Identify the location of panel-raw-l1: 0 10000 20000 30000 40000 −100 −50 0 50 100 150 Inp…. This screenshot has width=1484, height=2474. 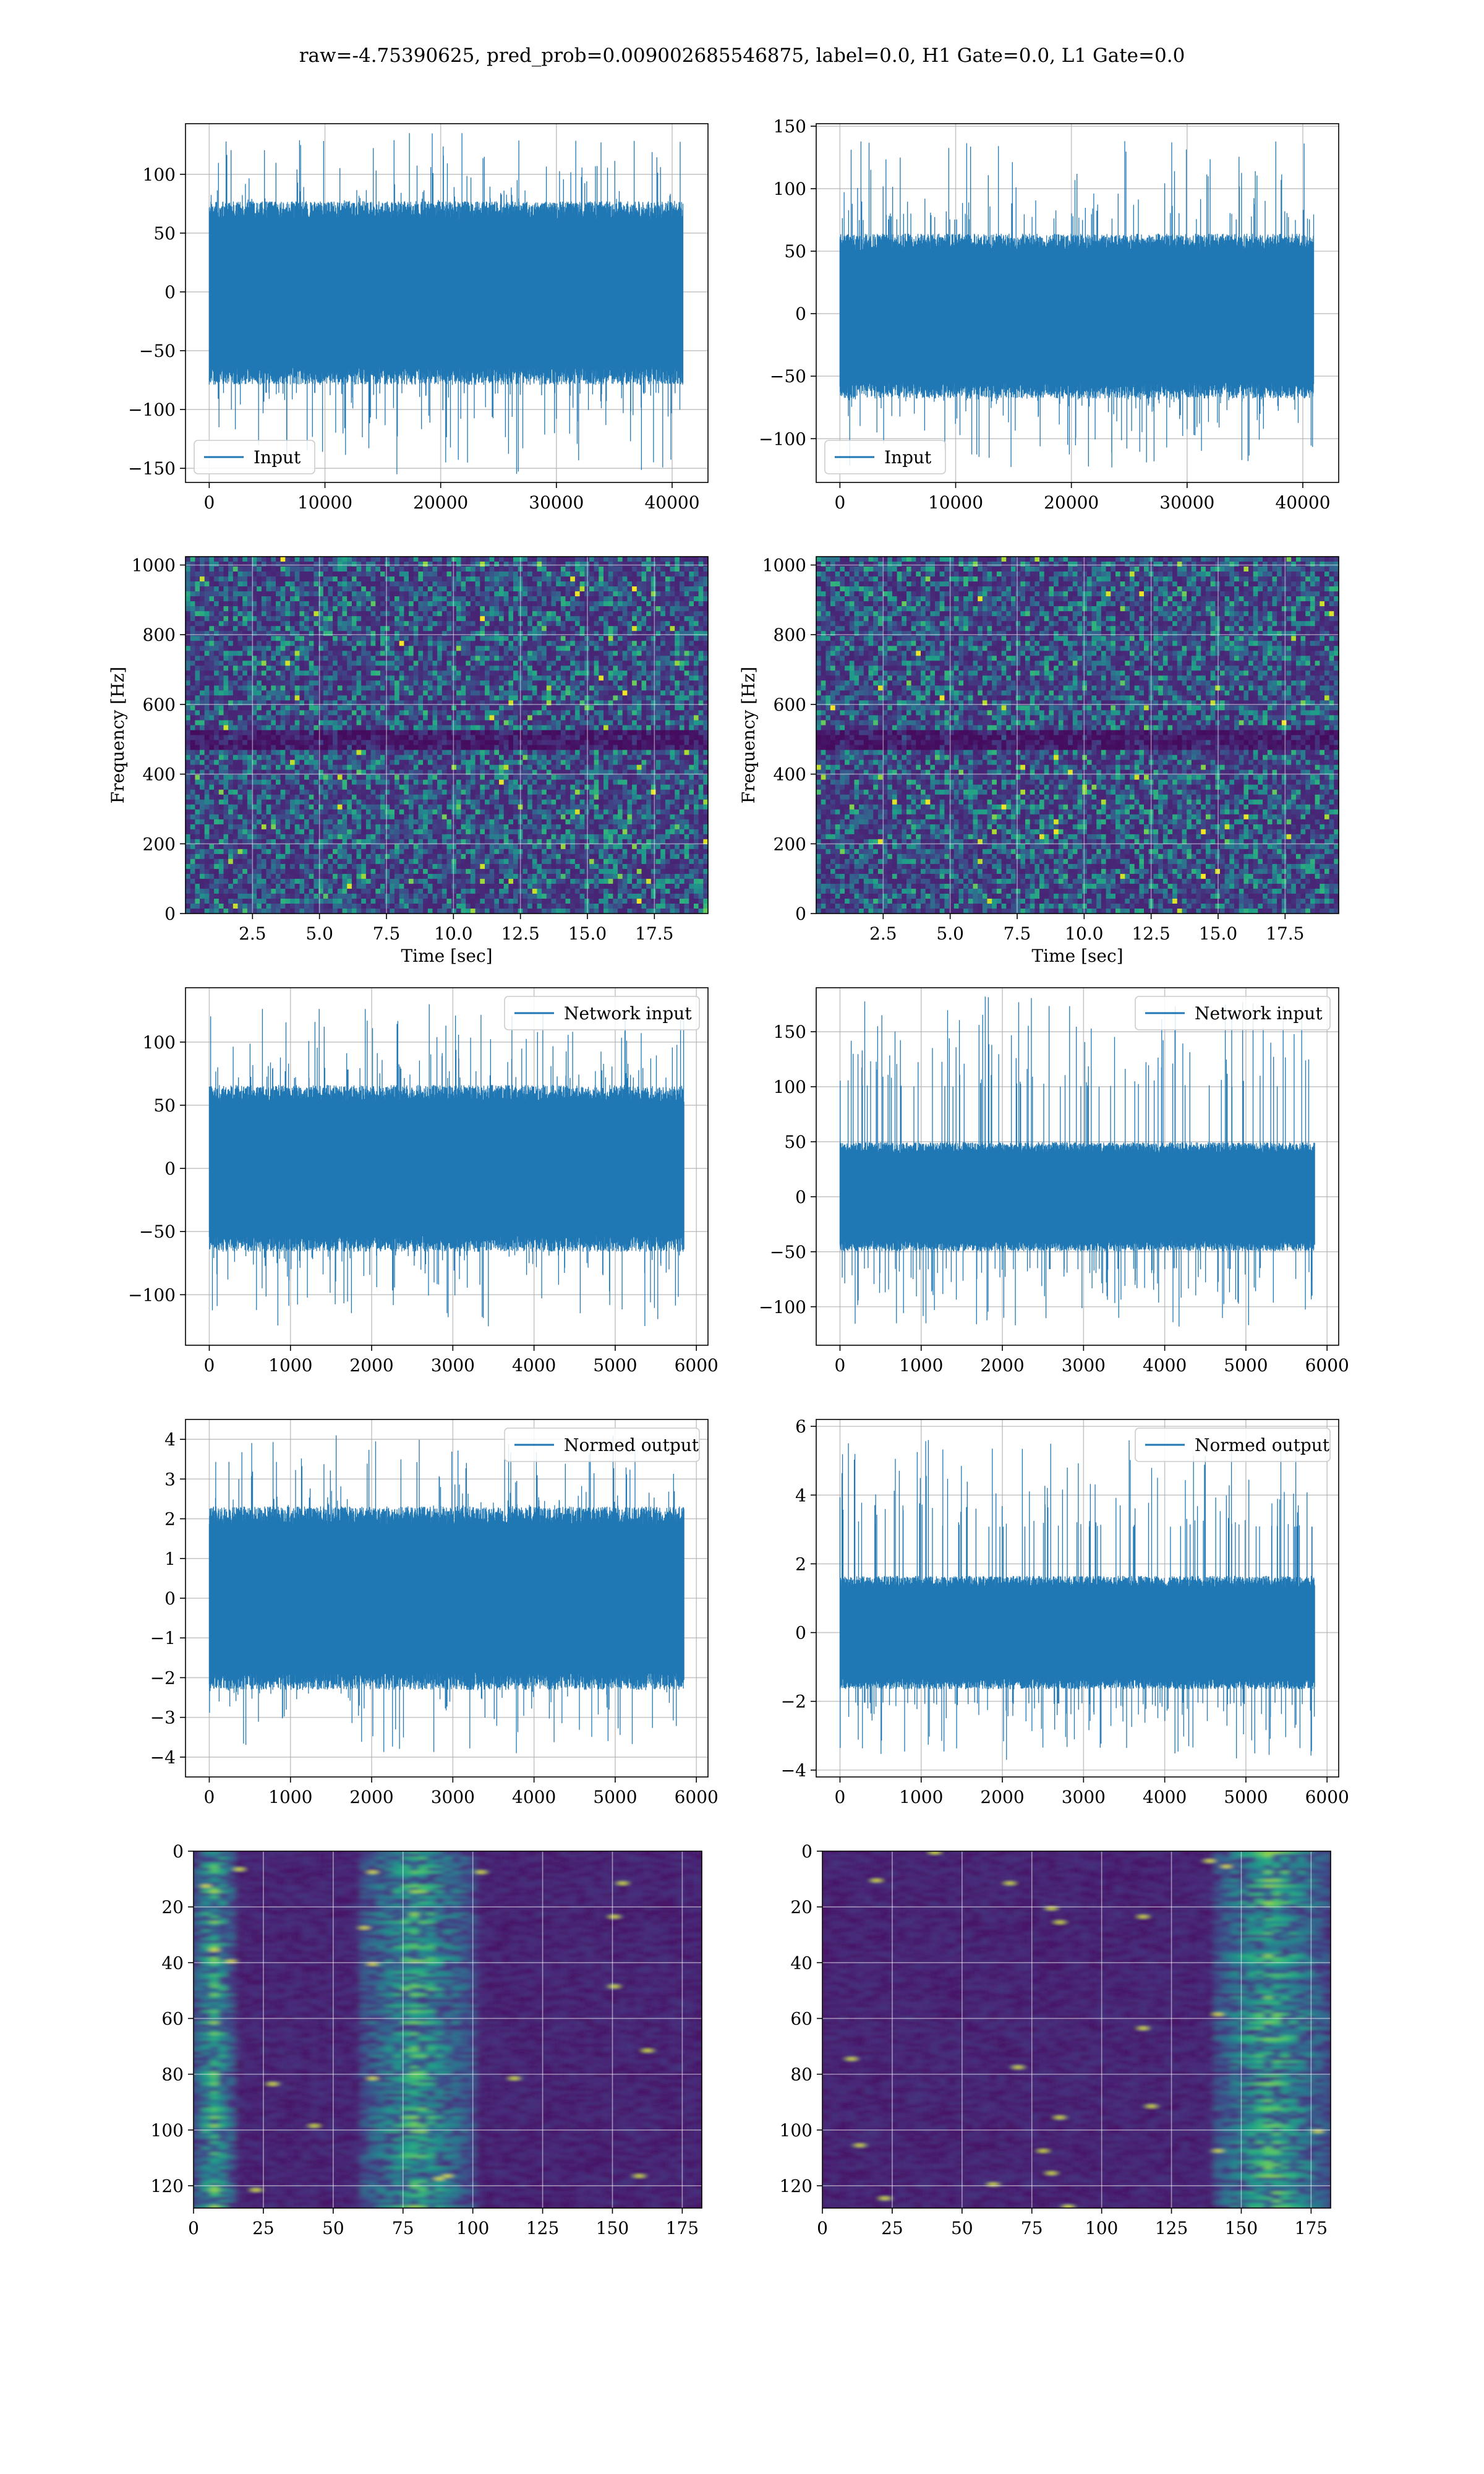
(1049, 314).